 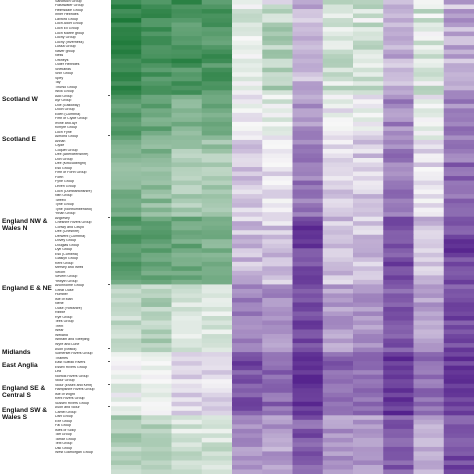 What do you see at coordinates (59, 177) in the screenshot?
I see `row-label: Forth` at bounding box center [59, 177].